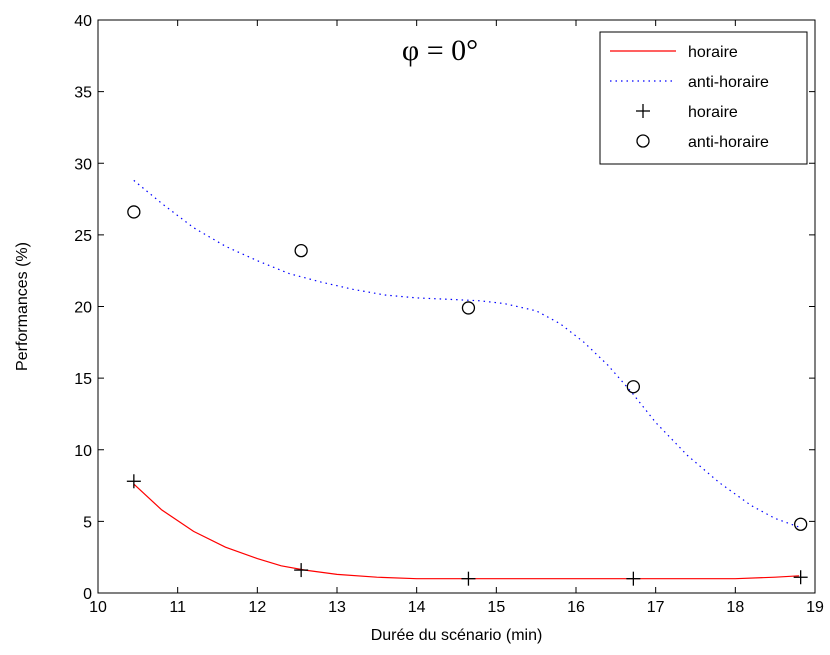 The image size is (830, 655). What do you see at coordinates (257, 607) in the screenshot?
I see `x-tick-label: 12` at bounding box center [257, 607].